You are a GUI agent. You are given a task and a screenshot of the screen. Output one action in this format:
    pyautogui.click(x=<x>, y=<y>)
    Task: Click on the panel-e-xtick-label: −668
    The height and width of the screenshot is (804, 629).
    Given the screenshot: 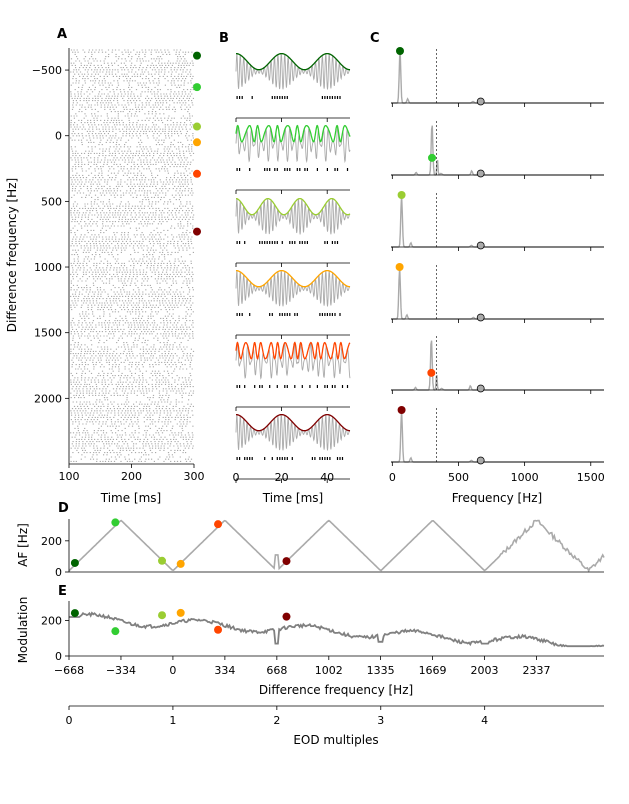 What is the action you would take?
    pyautogui.click(x=69, y=670)
    